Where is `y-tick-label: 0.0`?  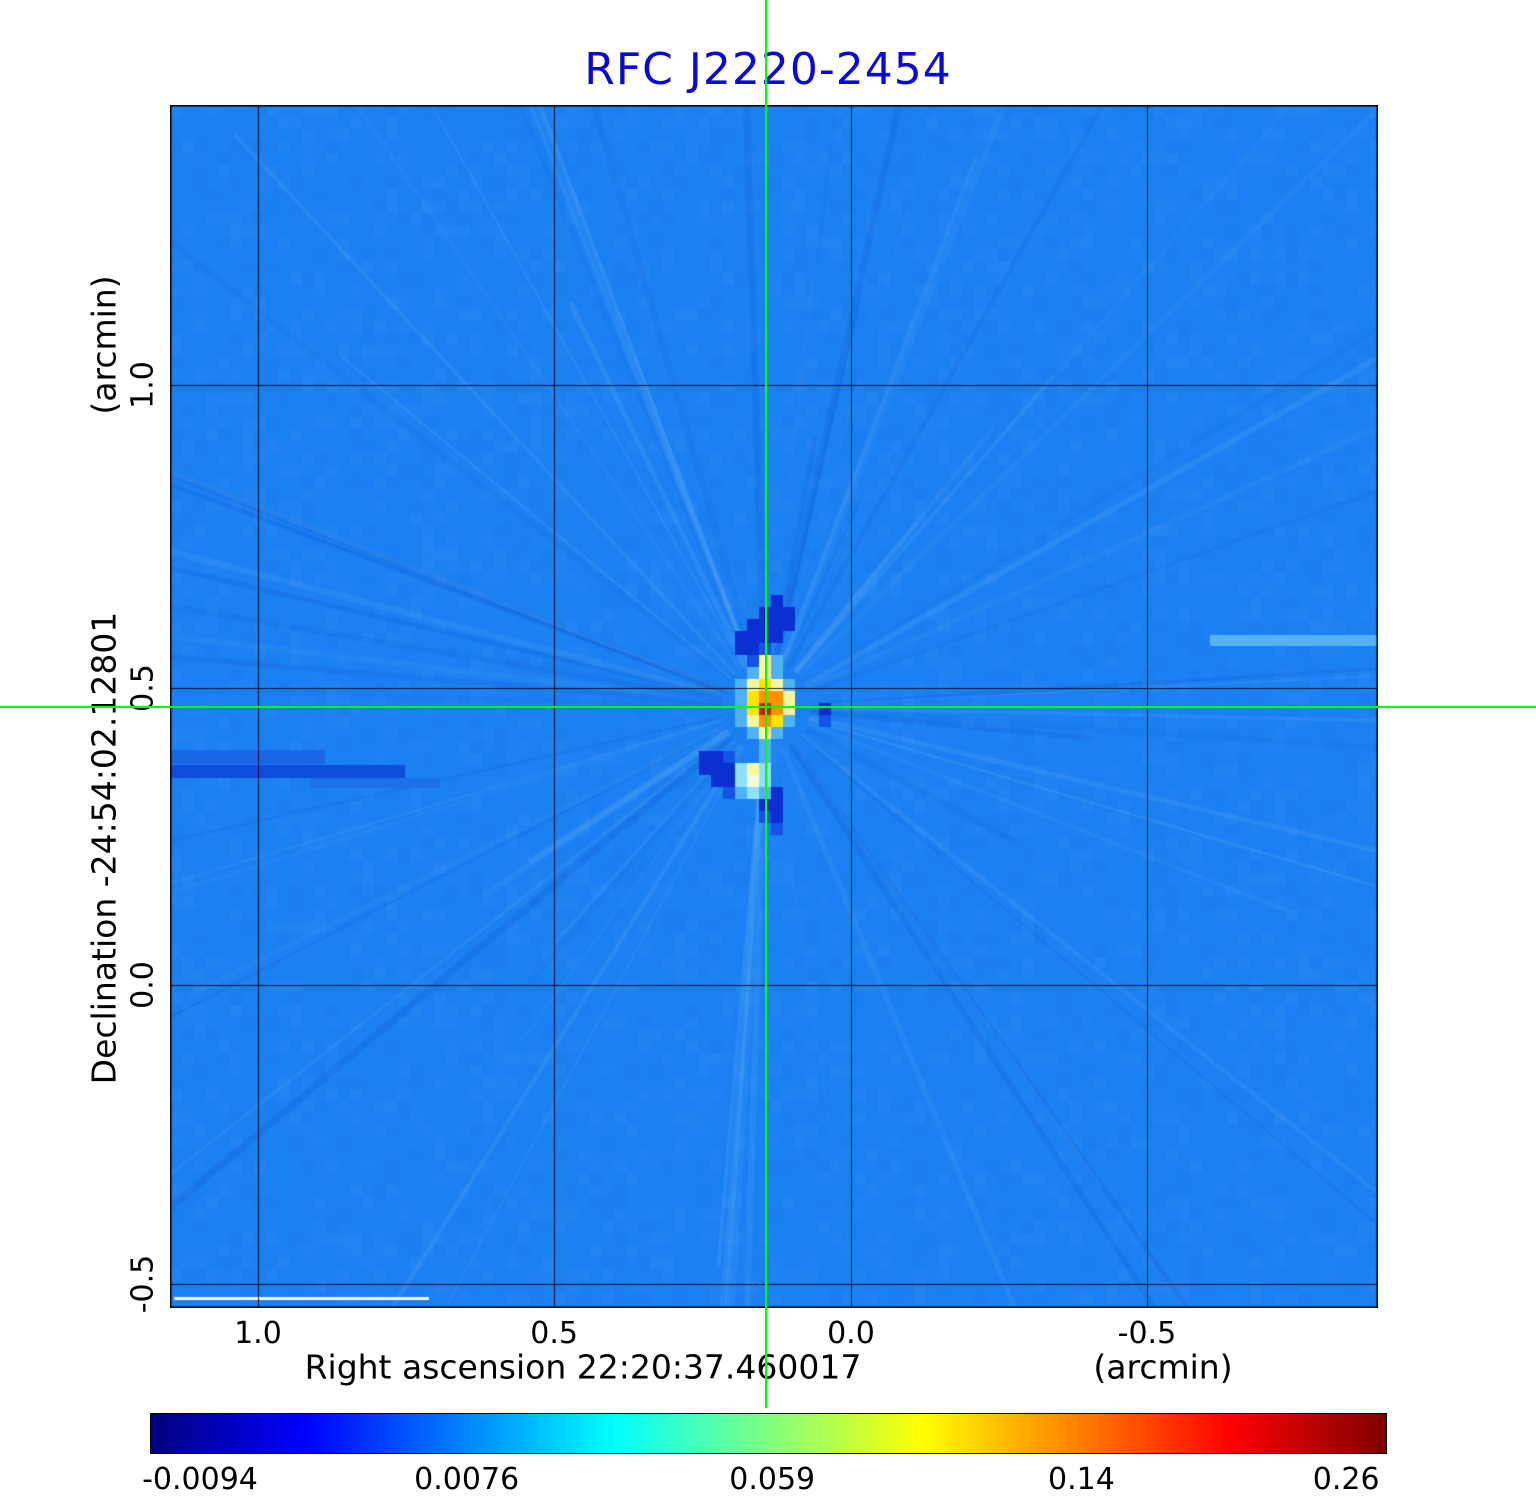 y-tick-label: 0.0 is located at coordinates (143, 985).